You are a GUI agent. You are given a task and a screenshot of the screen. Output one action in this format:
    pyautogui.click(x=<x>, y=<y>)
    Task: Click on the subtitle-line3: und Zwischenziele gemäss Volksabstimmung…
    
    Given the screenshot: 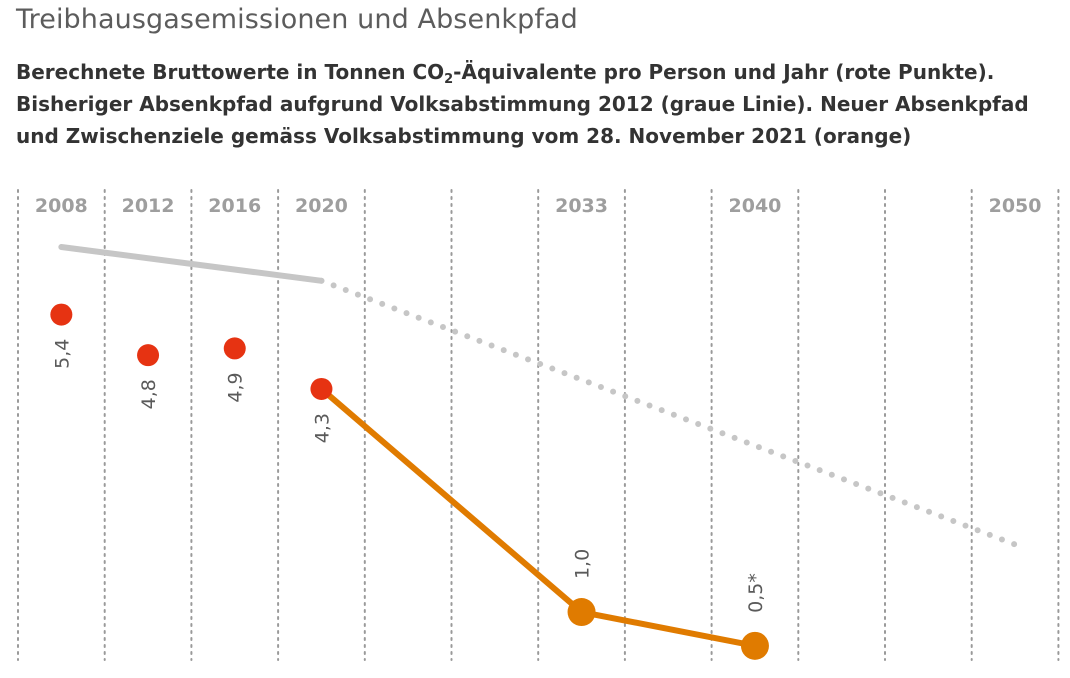 What is the action you would take?
    pyautogui.click(x=464, y=136)
    